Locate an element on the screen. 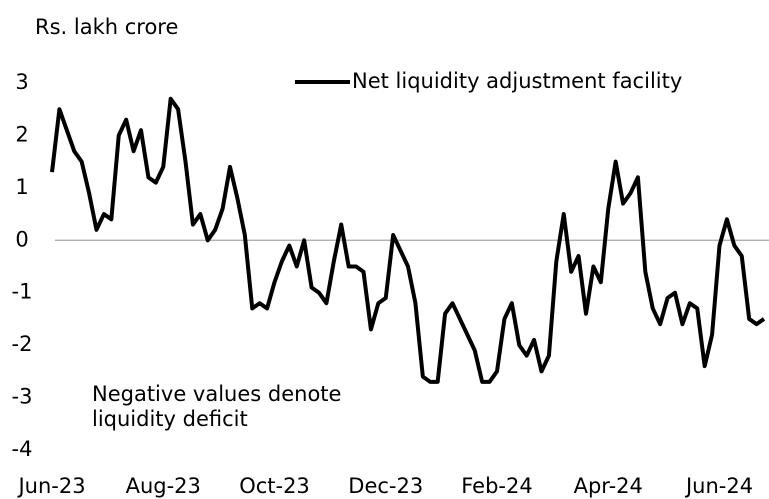 The width and height of the screenshot is (769, 499). annotation: liquidity deficit is located at coordinates (170, 419).